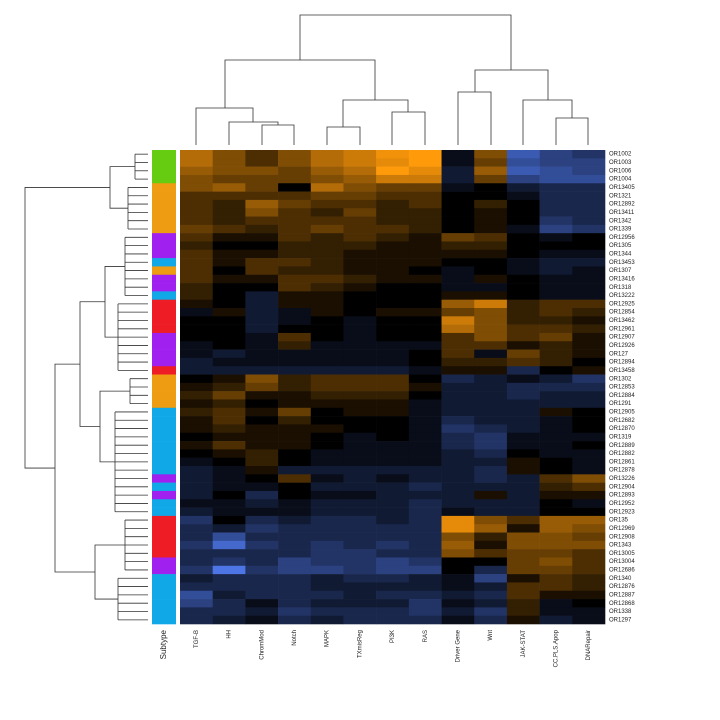  Describe the element at coordinates (620, 546) in the screenshot. I see `row-label: OR1343` at that location.